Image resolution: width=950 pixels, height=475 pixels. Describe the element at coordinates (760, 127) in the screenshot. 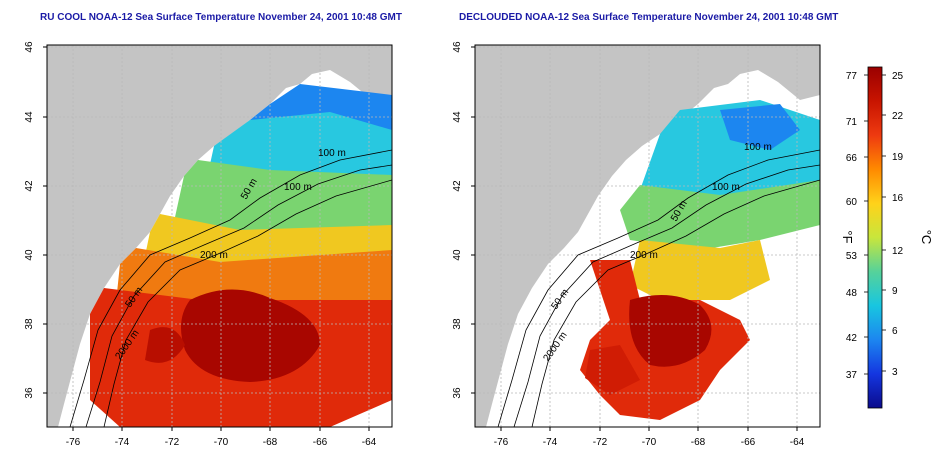

I see `sst-blue-patch` at that location.